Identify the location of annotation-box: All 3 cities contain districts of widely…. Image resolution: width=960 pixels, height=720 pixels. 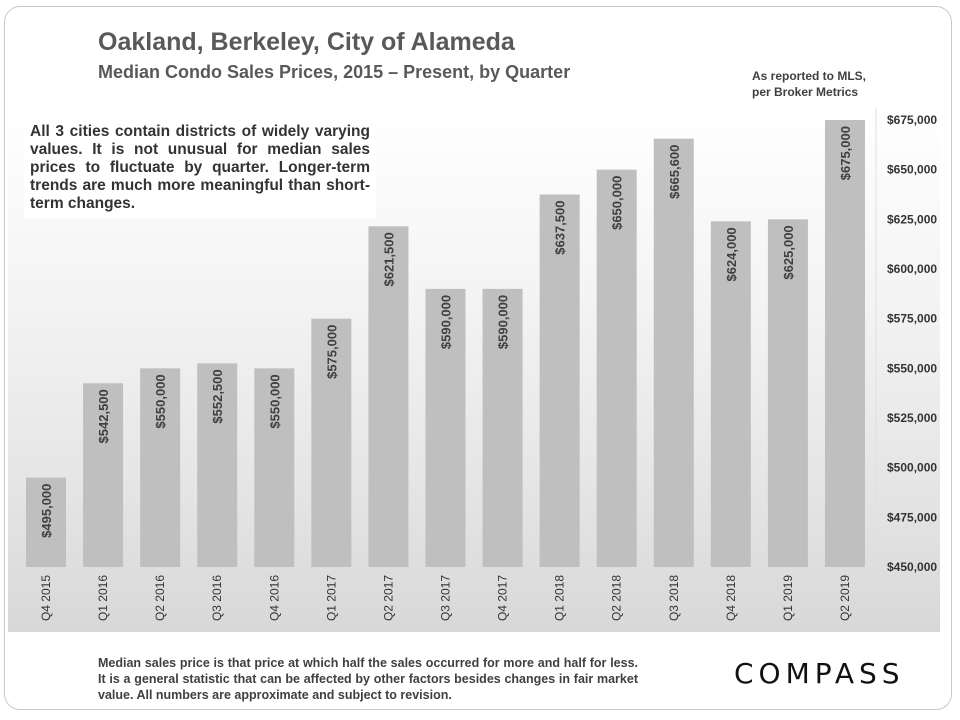
(200, 169).